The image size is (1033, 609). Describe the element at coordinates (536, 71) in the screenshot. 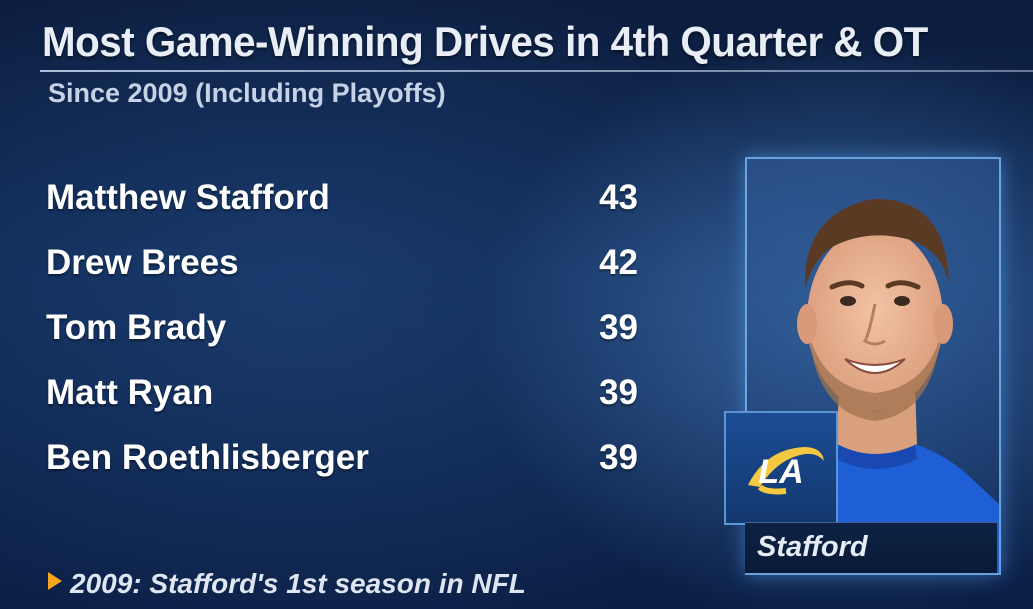

I see `title-divider` at that location.